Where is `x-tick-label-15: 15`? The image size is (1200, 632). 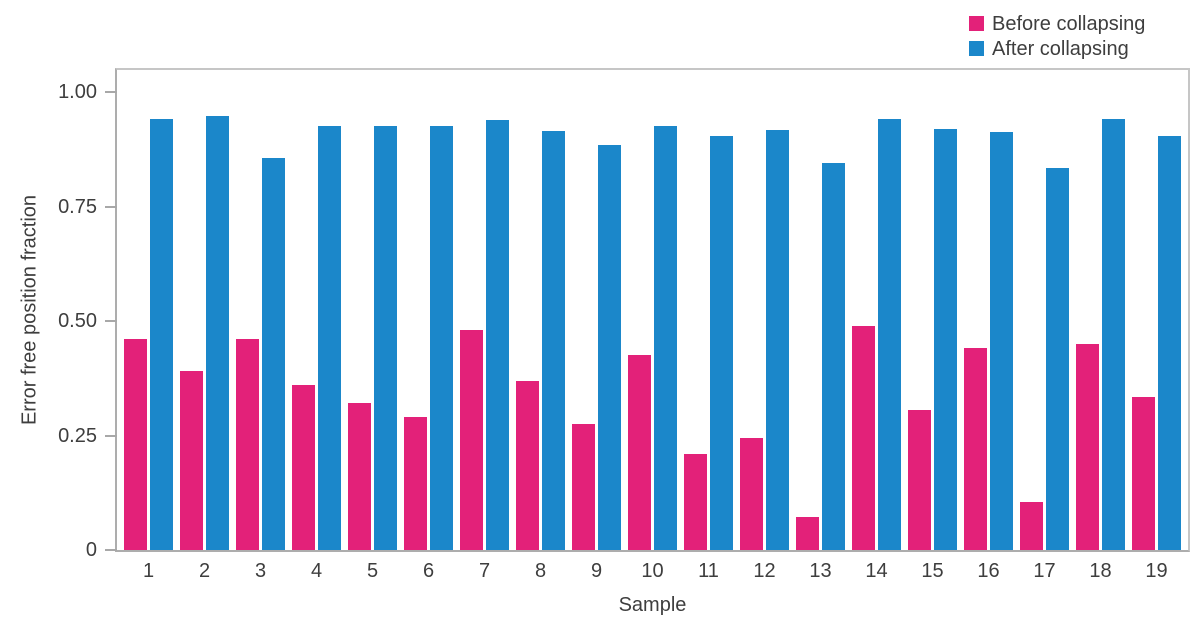 x-tick-label-15: 15 is located at coordinates (932, 571).